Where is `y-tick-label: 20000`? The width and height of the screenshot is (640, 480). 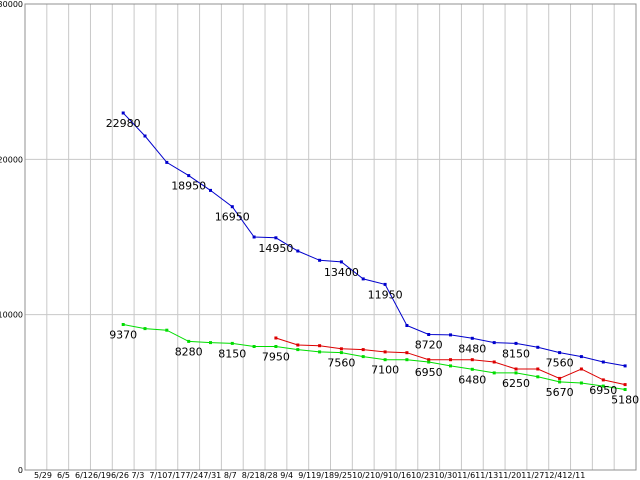
y-tick-label: 20000 is located at coordinates (11, 159).